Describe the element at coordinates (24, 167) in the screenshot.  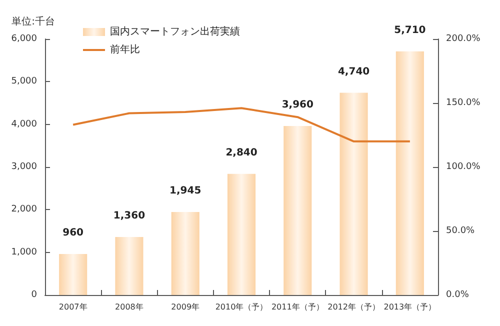
I see `y-tick-label: 3,000` at that location.